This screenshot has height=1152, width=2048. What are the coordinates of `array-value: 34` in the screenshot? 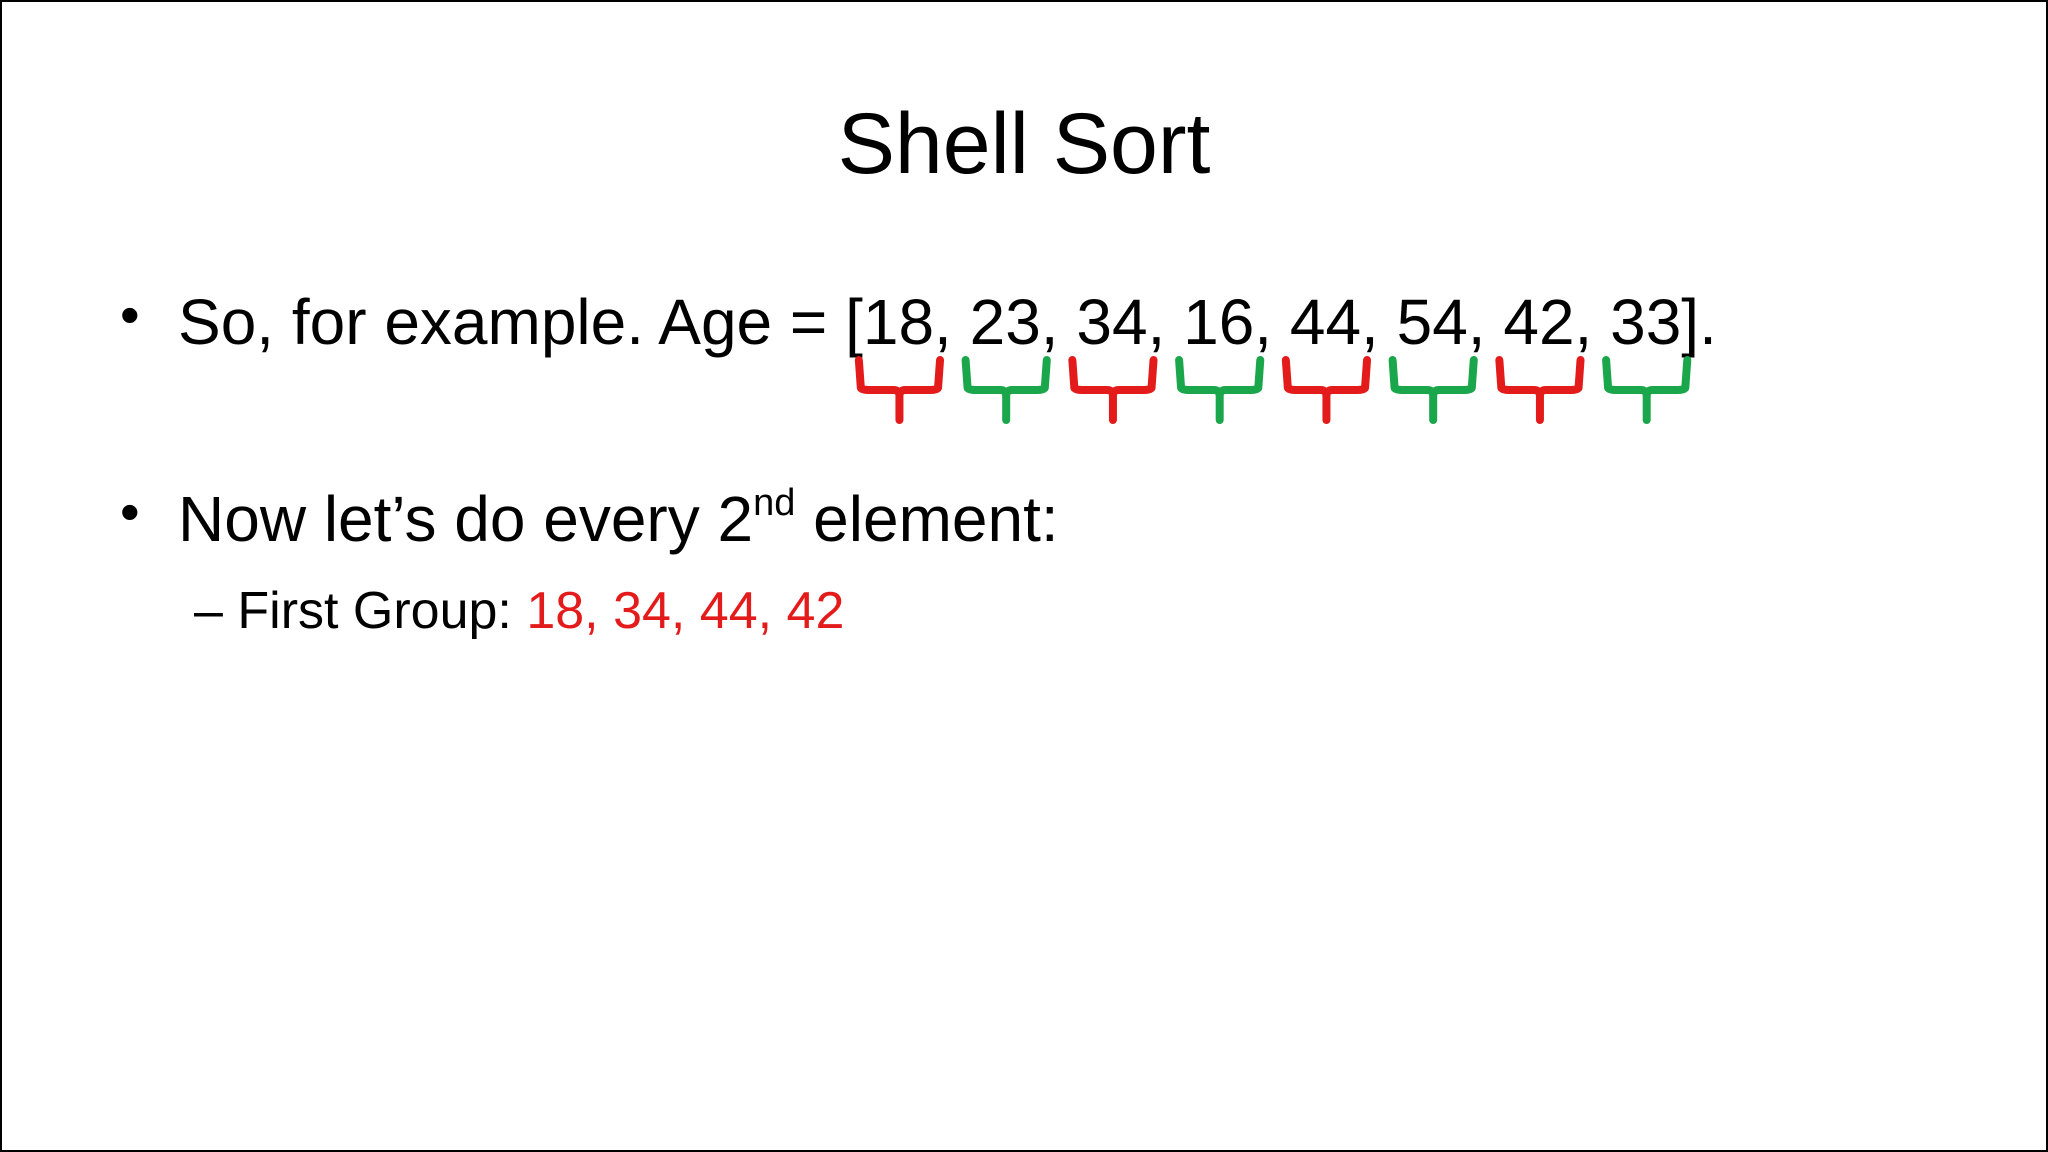 It's located at (1112, 322).